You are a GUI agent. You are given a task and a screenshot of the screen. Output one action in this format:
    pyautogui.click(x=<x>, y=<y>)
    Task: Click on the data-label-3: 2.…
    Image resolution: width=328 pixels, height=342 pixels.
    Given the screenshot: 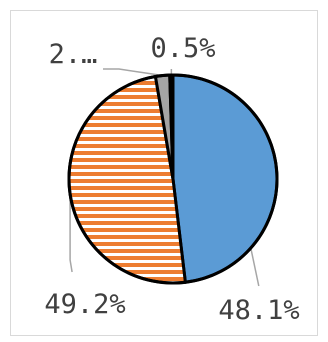 What is the action you would take?
    pyautogui.click(x=73, y=54)
    